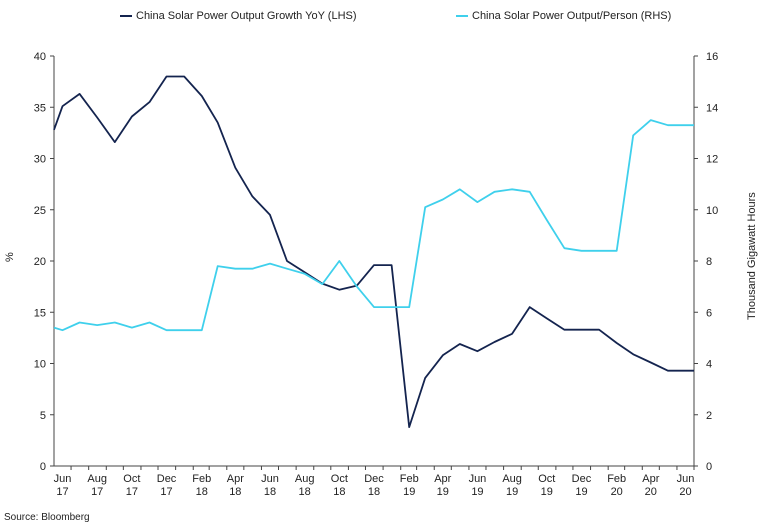 The image size is (770, 531). What do you see at coordinates (709, 313) in the screenshot?
I see `y-right-tick-label: 6` at bounding box center [709, 313].